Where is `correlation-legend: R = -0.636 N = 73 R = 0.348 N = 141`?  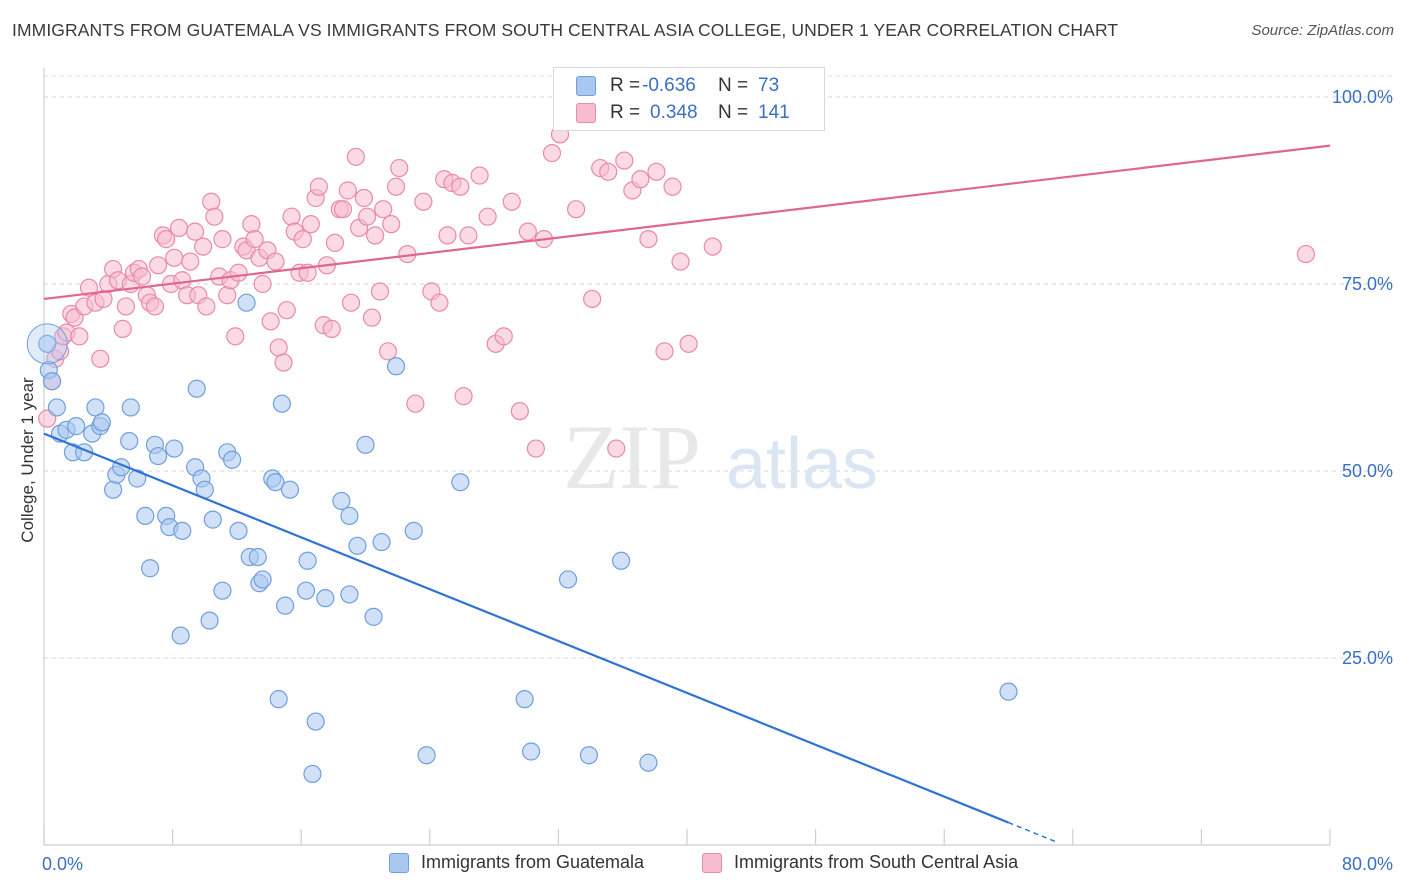
correlation-legend: R = -0.636 N = 73 R = 0.348 N = 141 is located at coordinates (689, 99).